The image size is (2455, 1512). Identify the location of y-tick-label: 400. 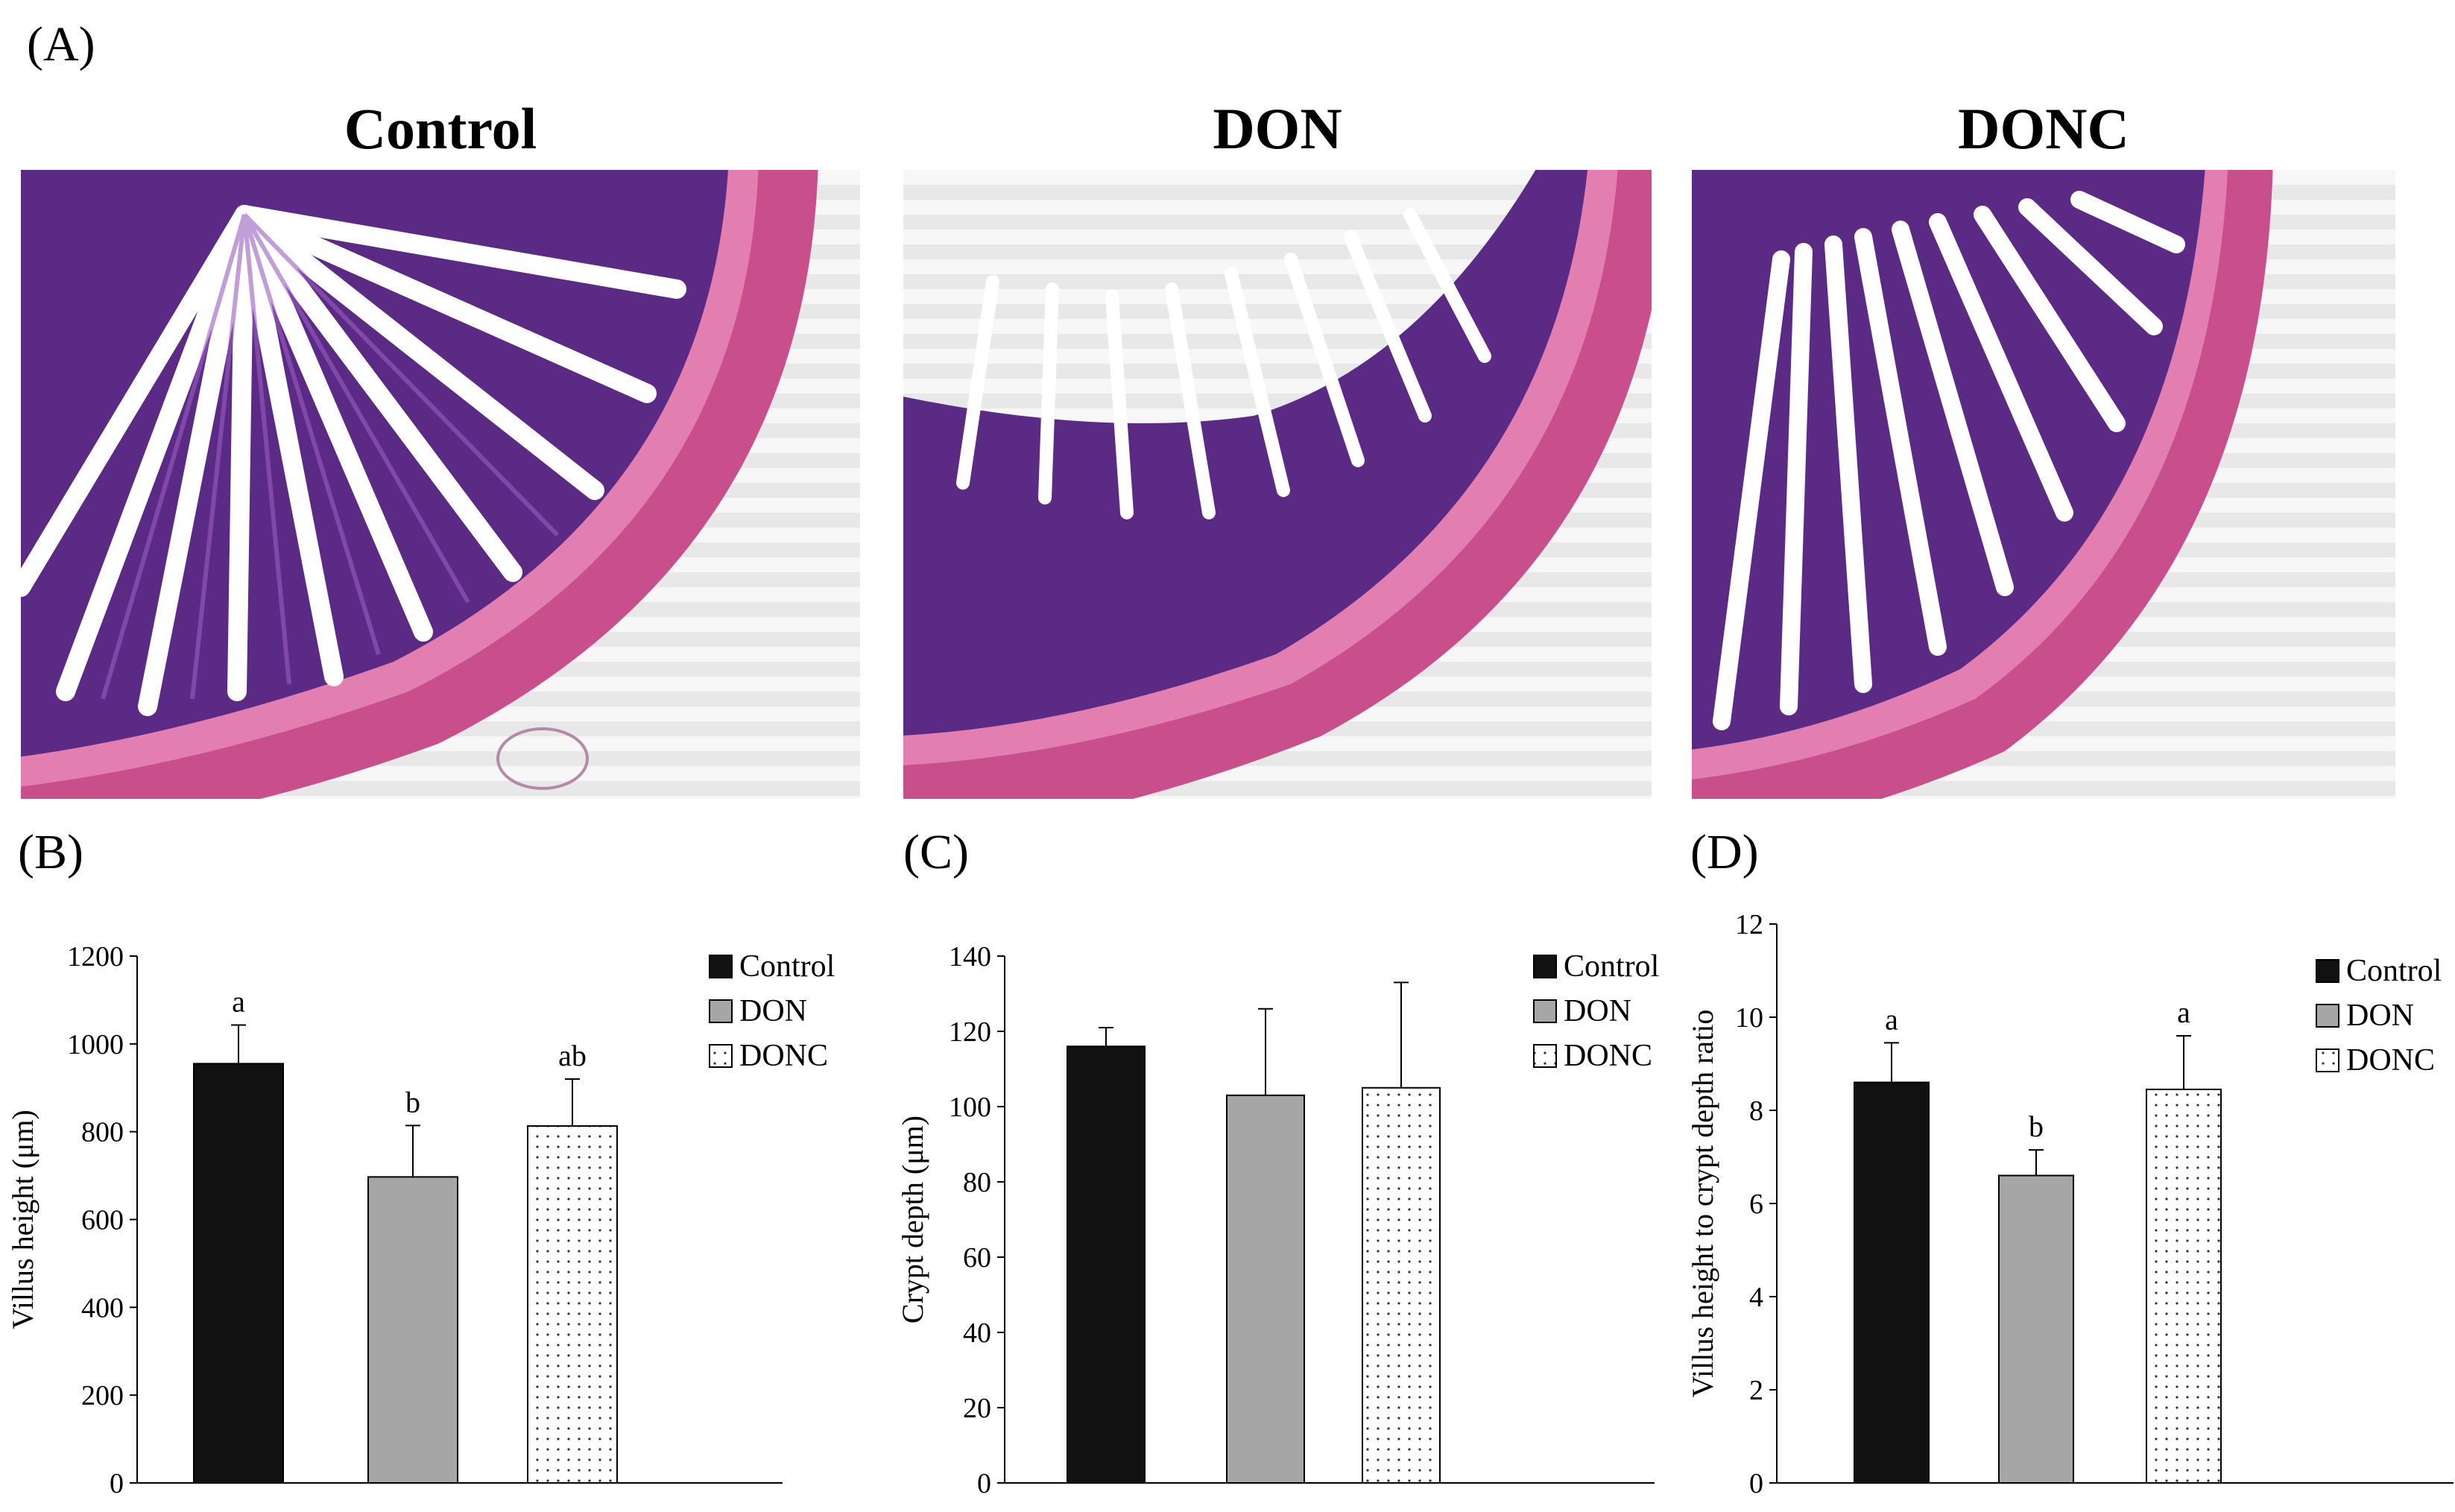
(102, 1307).